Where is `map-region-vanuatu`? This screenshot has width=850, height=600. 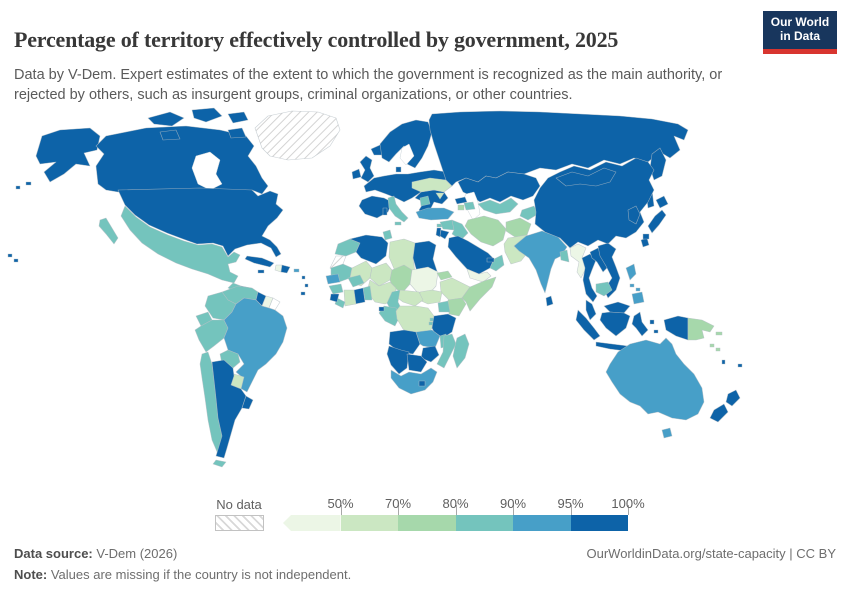 map-region-vanuatu is located at coordinates (723, 362).